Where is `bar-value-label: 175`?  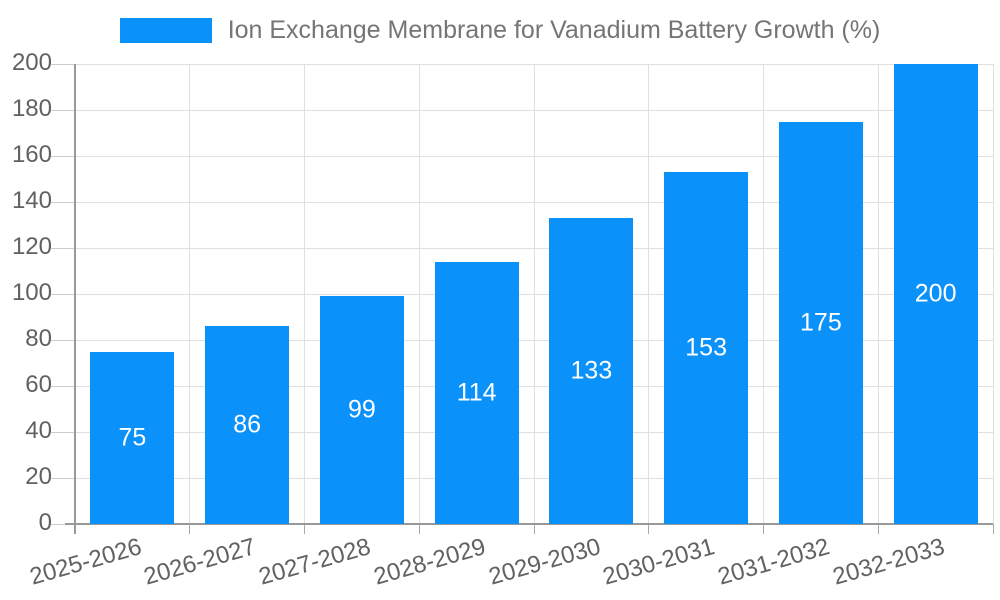
bar-value-label: 175 is located at coordinates (821, 322).